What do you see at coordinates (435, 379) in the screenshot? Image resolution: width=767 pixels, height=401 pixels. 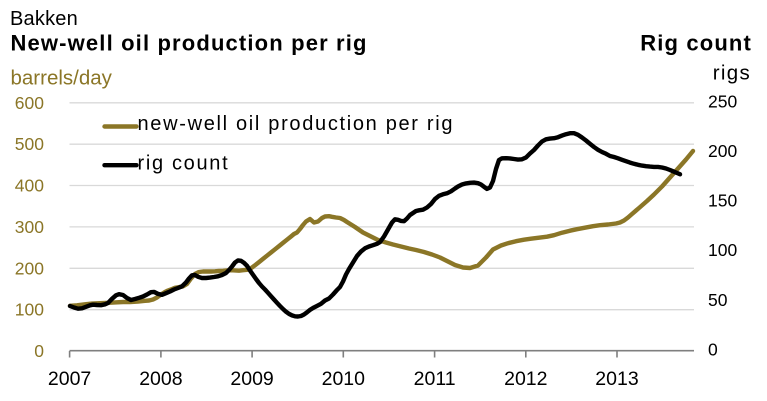 I see `svg-text: 2011` at bounding box center [435, 379].